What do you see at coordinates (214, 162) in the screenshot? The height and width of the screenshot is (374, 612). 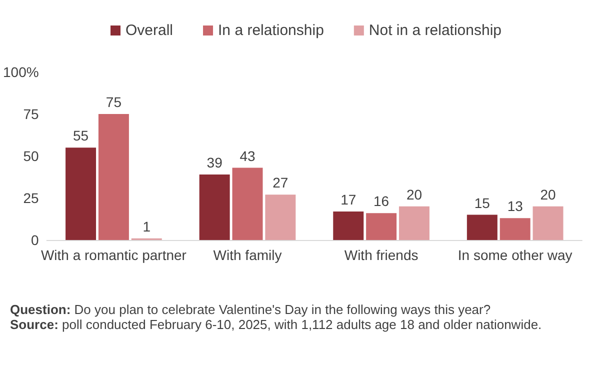 I see `data-label: 39` at bounding box center [214, 162].